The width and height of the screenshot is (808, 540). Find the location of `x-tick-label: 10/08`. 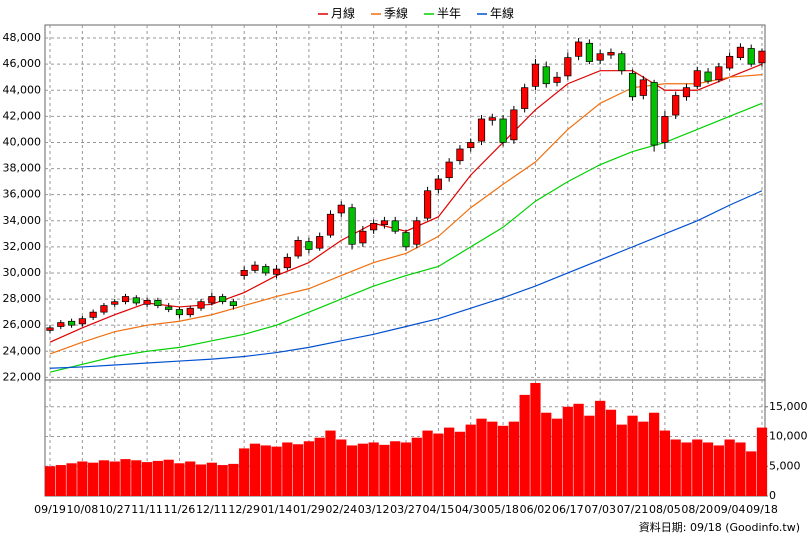

x-tick-label: 10/08 is located at coordinates (83, 509).